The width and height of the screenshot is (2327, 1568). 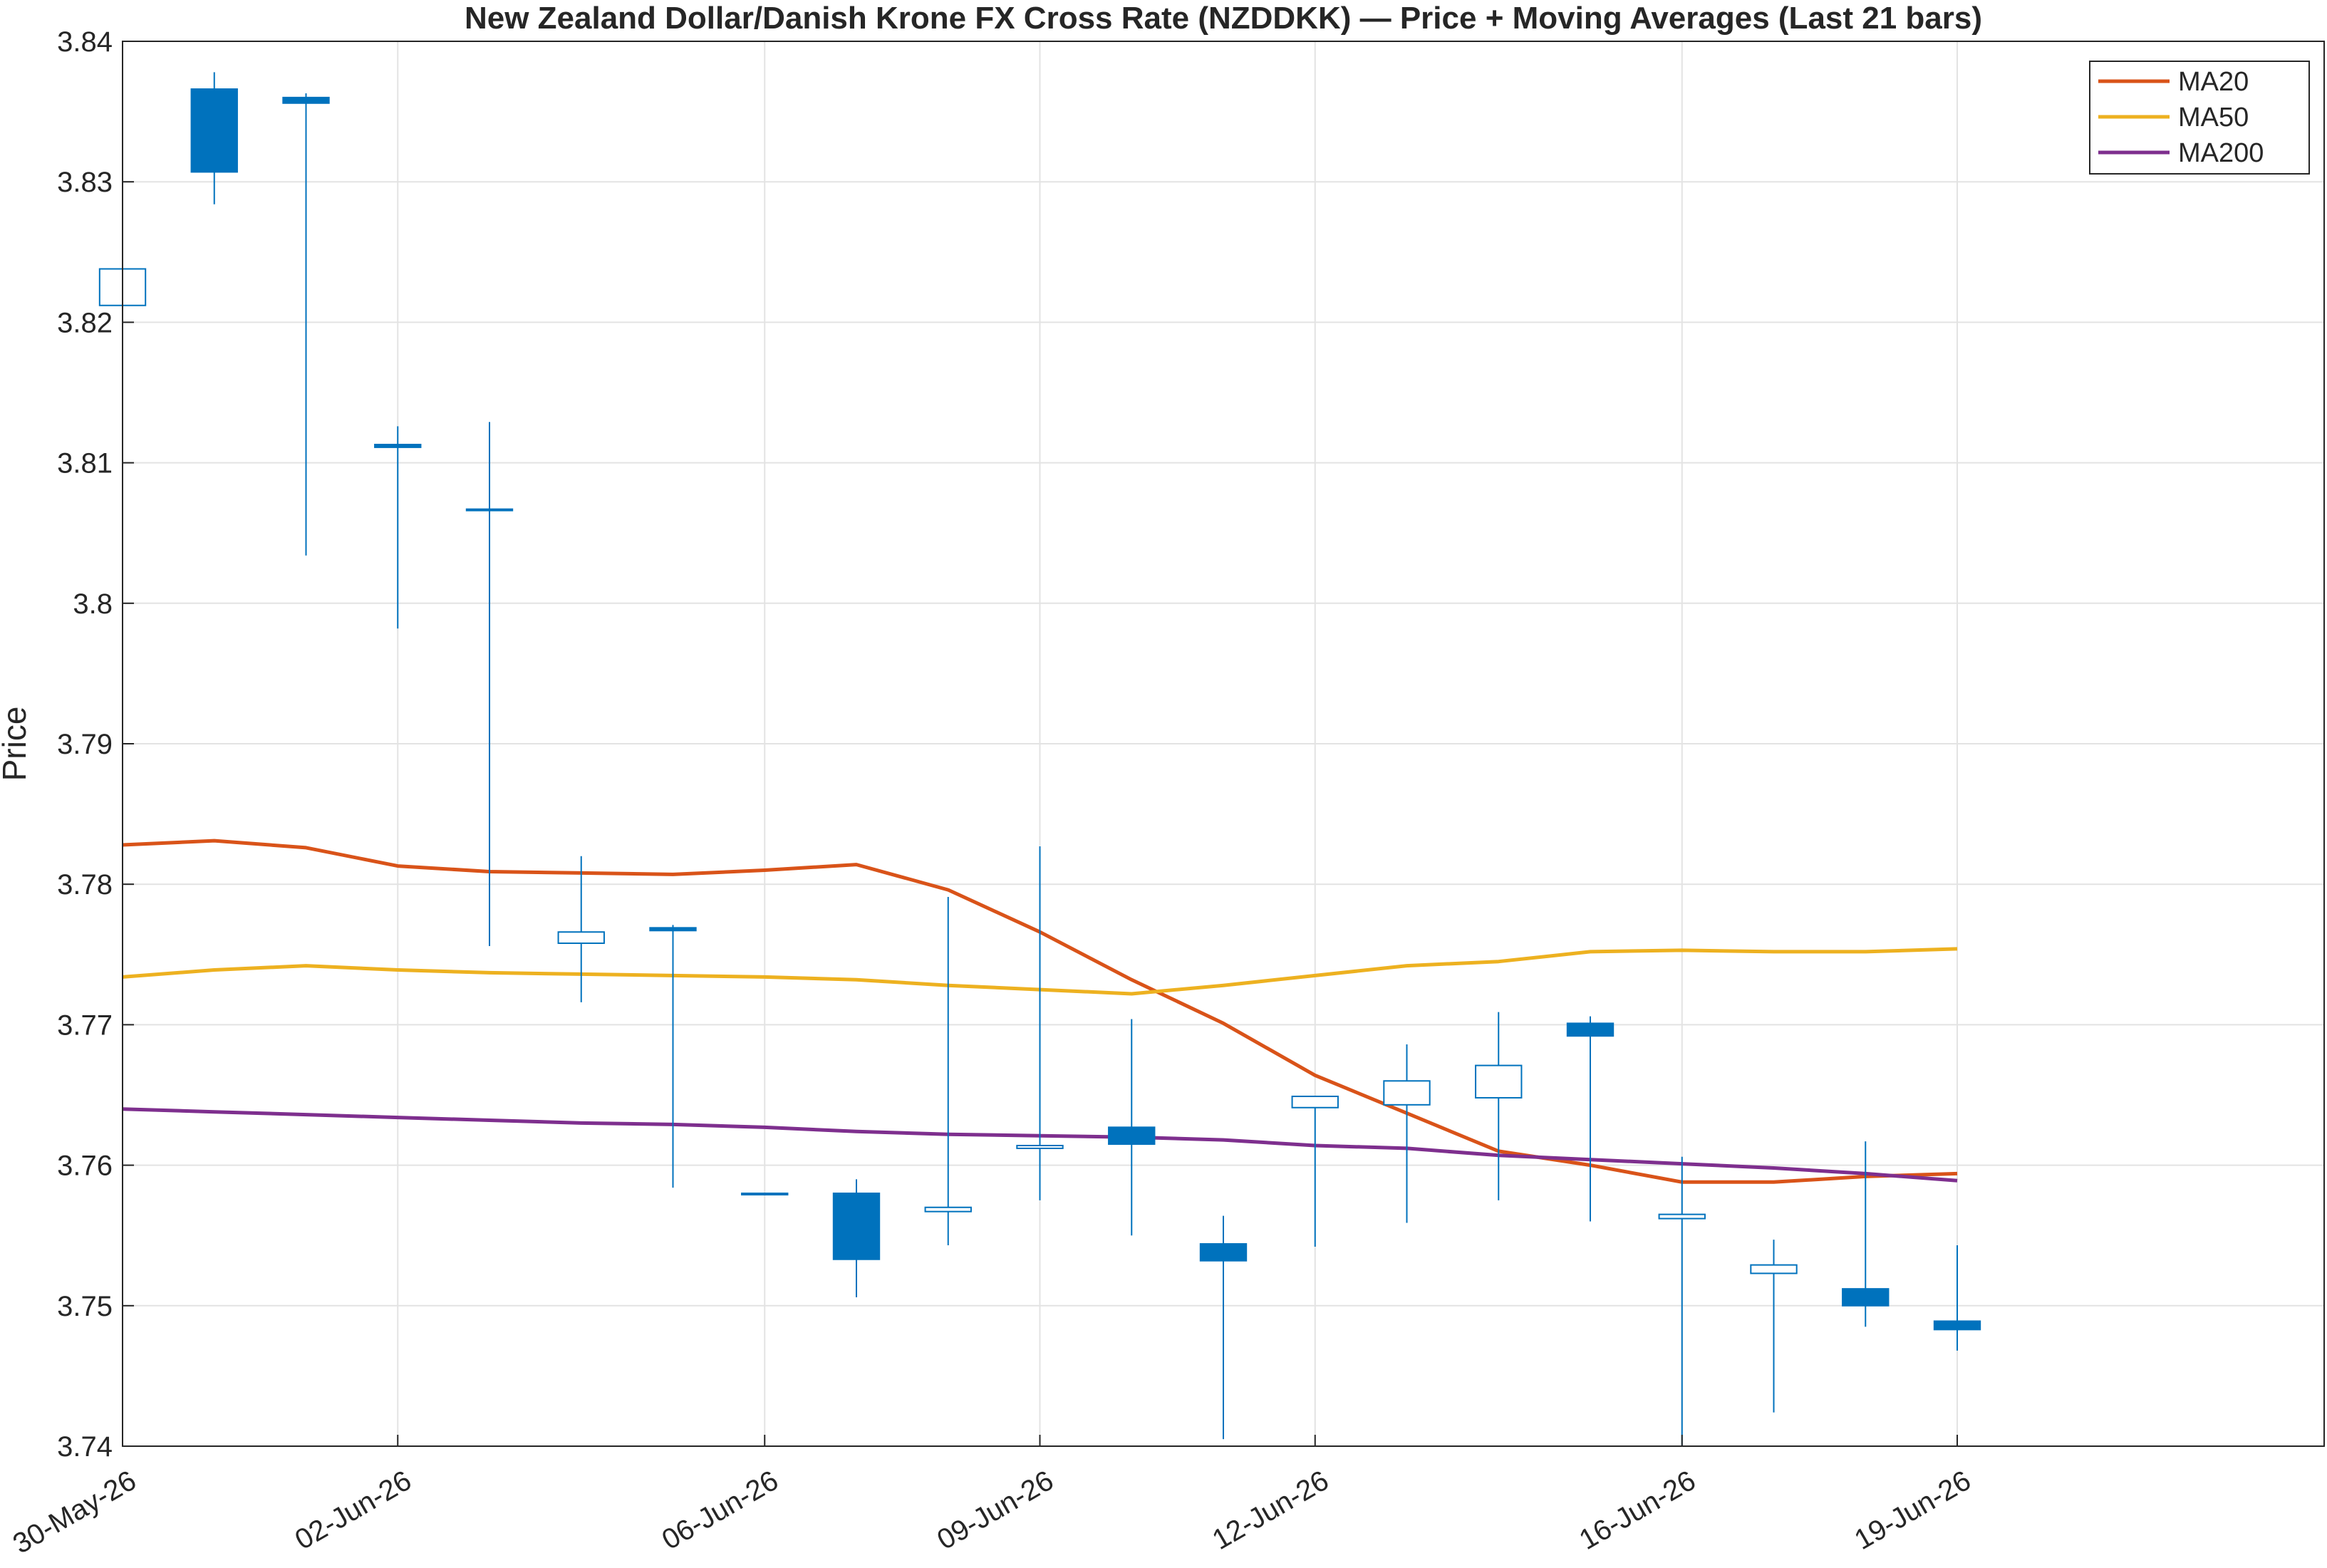 What do you see at coordinates (93, 604) in the screenshot?
I see `y-tick-label: 3.8` at bounding box center [93, 604].